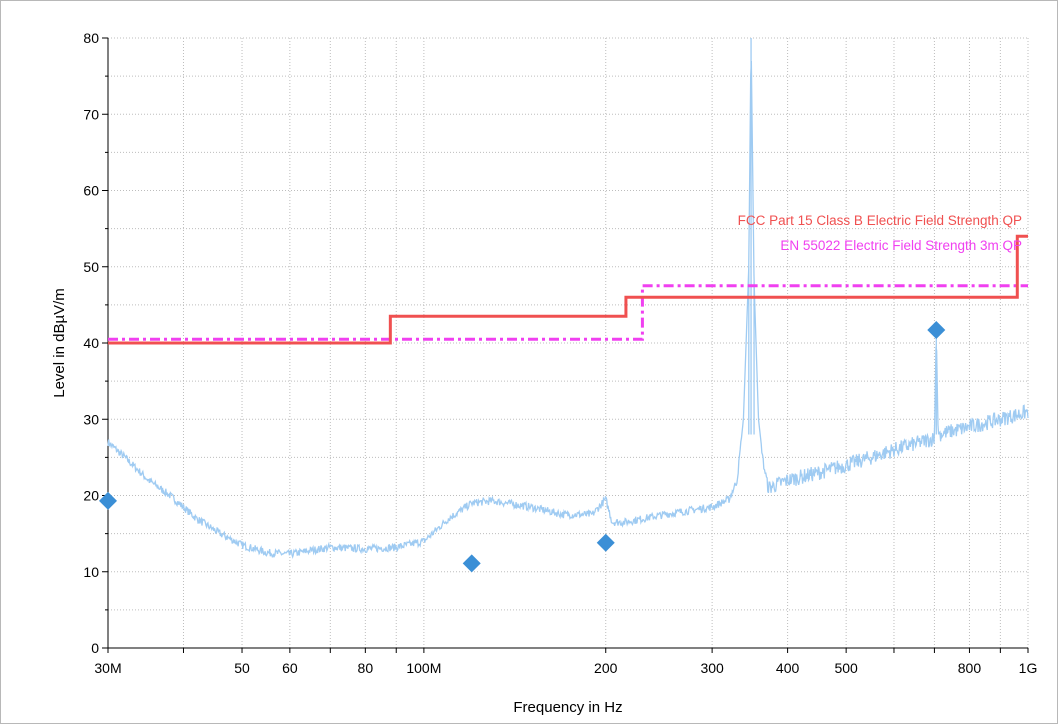 Image resolution: width=1058 pixels, height=724 pixels. Describe the element at coordinates (91, 267) in the screenshot. I see `y-tick-label: 50` at that location.